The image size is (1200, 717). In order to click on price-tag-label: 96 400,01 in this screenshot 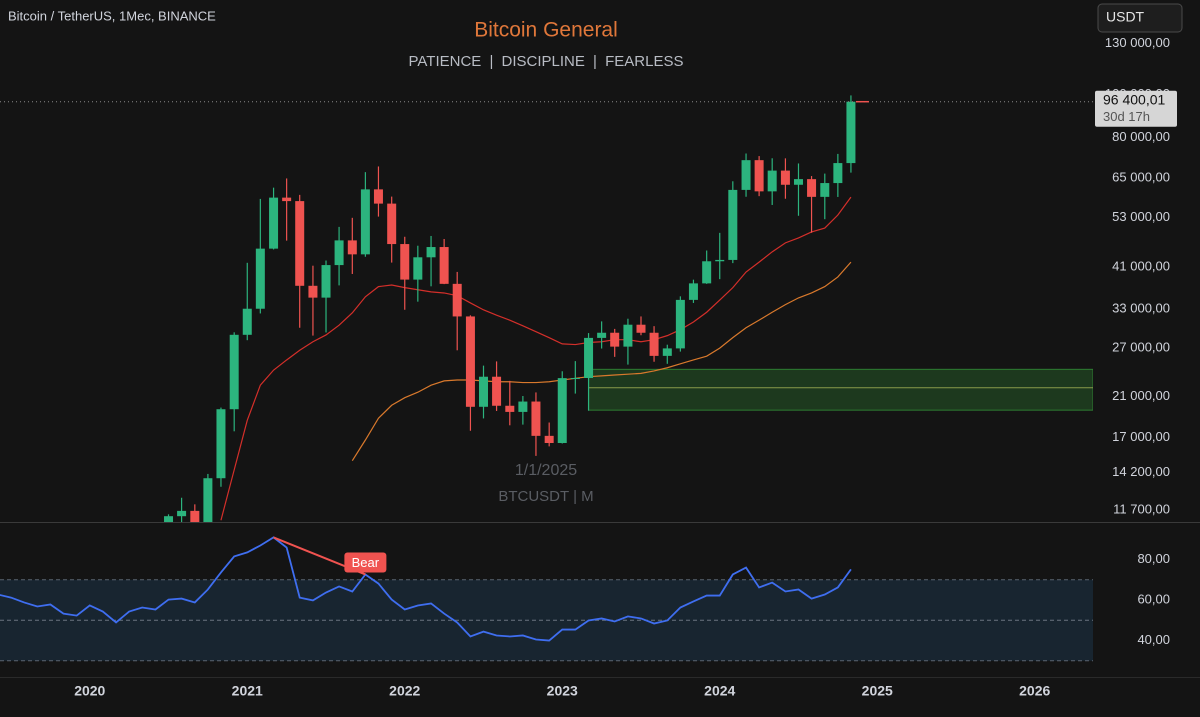, I will do `click(1134, 99)`.